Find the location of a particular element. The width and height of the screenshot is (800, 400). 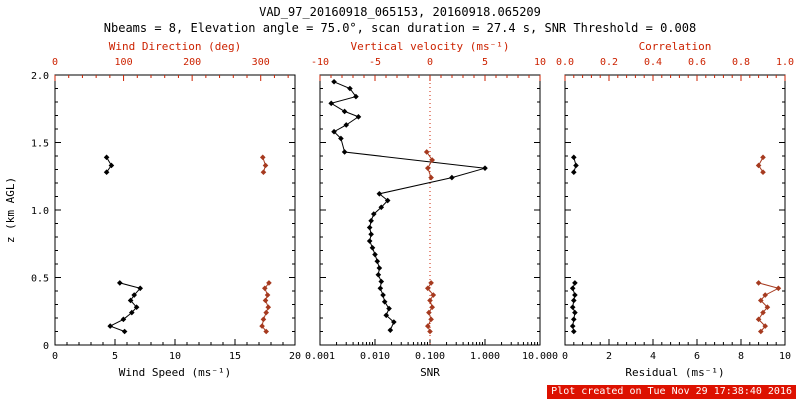

x-top-axis-title: Wind Direction (deg) is located at coordinates (175, 46).